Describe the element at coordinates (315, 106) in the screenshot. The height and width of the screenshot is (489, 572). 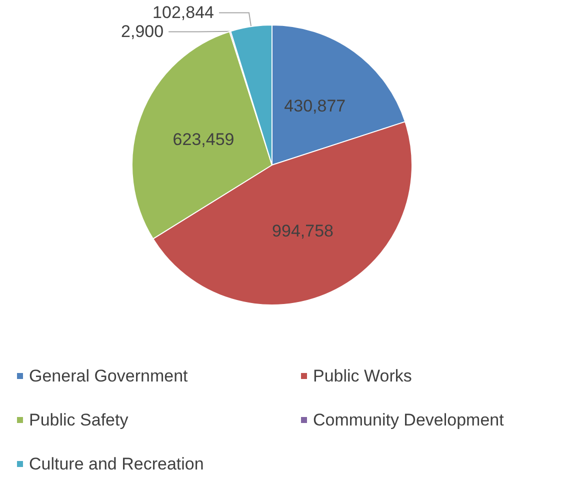
I see `data-label: 430,877` at that location.